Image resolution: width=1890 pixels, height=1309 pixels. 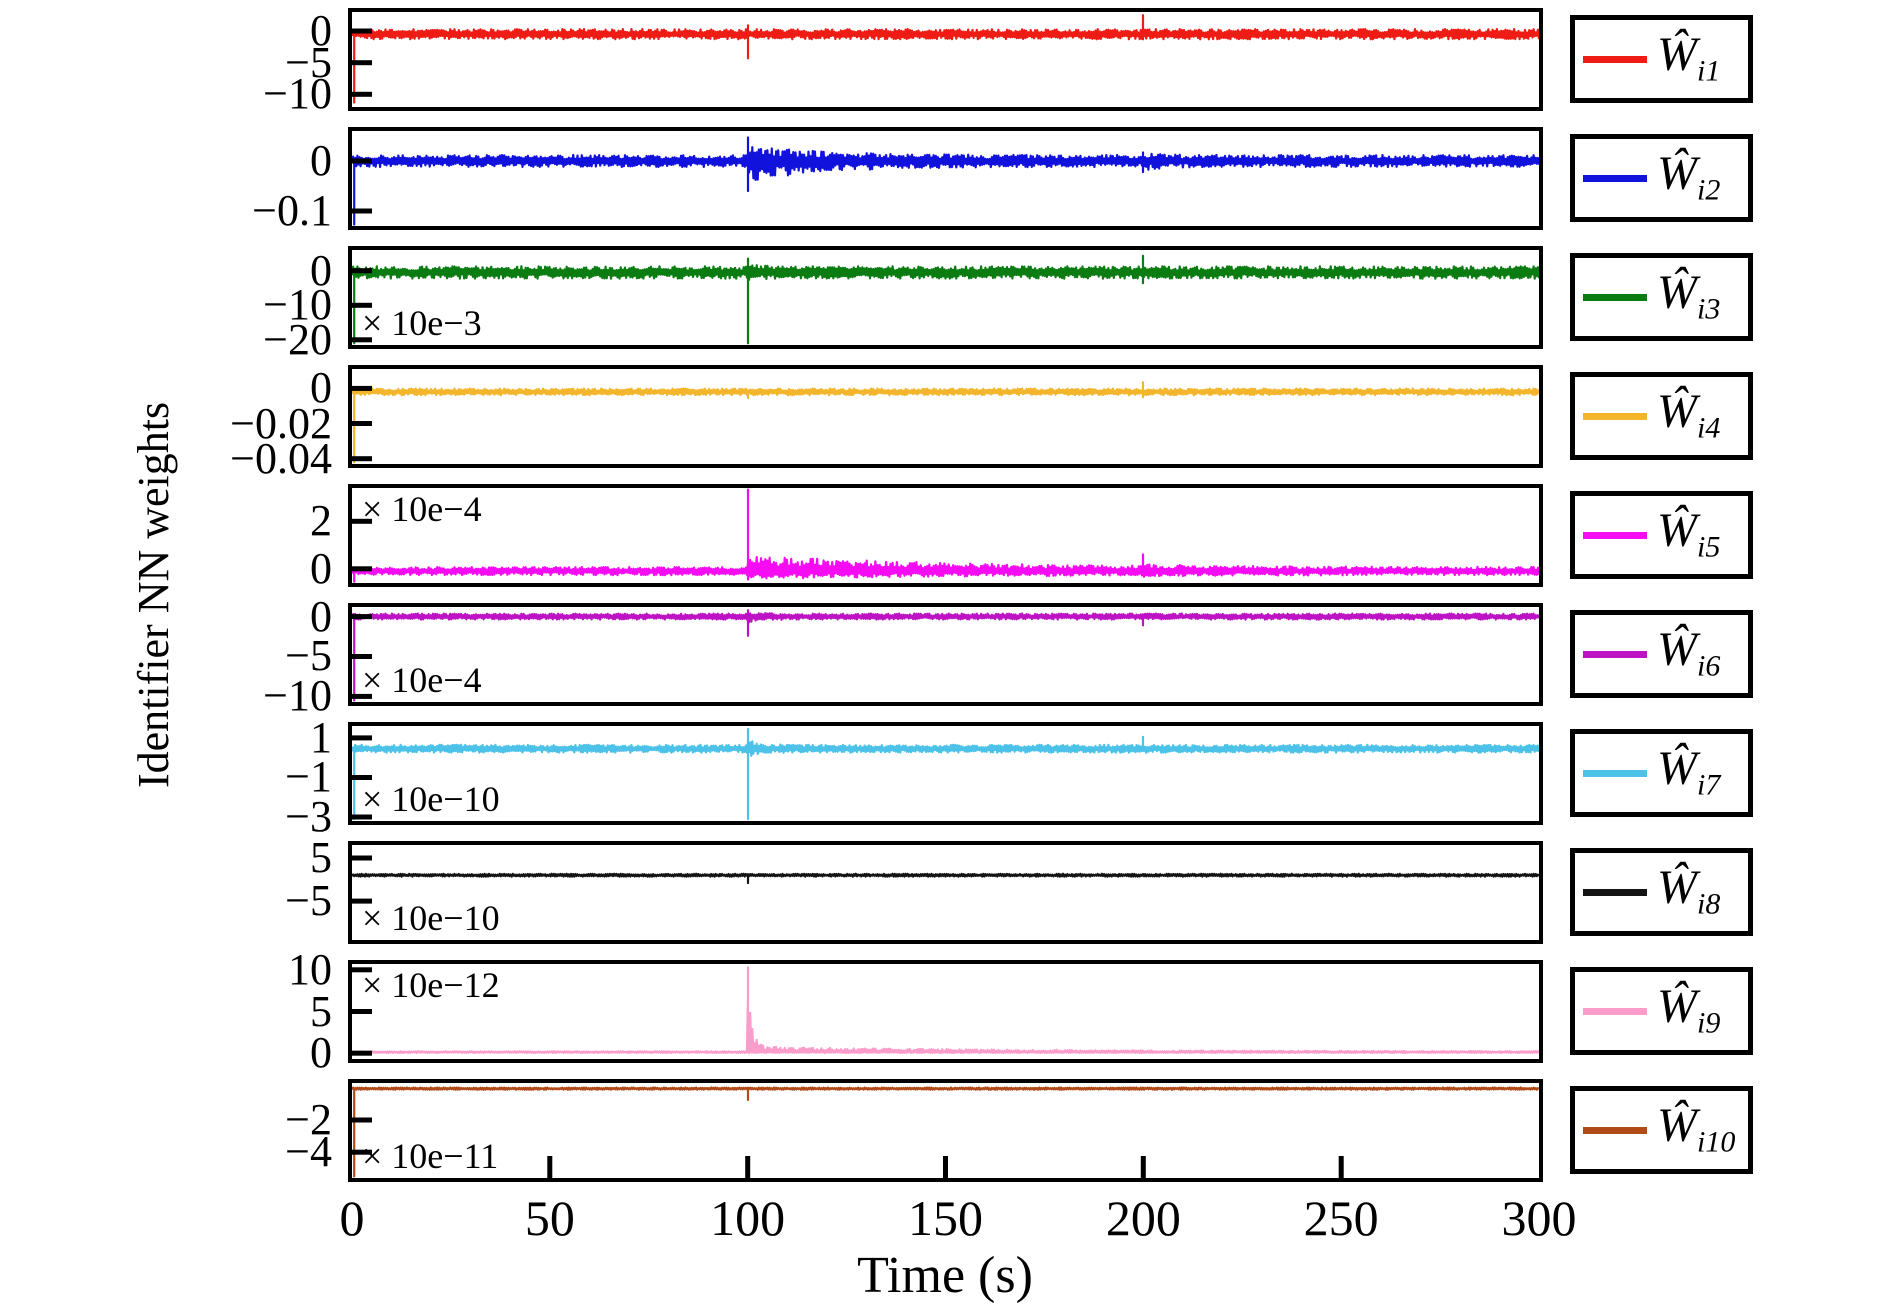 I want to click on subplot-Wi4-canvas, so click(x=945, y=422).